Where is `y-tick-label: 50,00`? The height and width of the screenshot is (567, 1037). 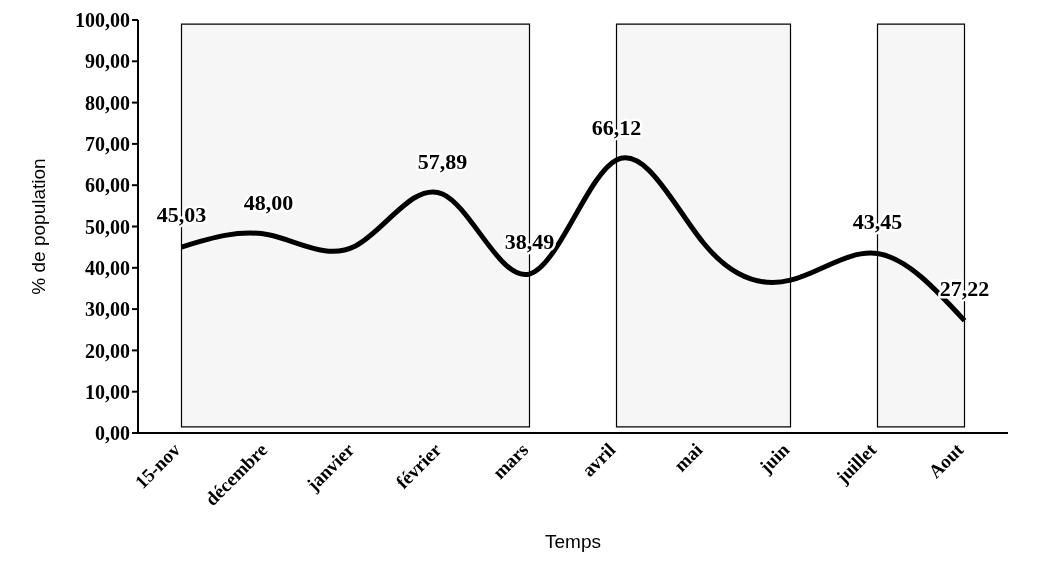
y-tick-label: 50,00 is located at coordinates (107, 226).